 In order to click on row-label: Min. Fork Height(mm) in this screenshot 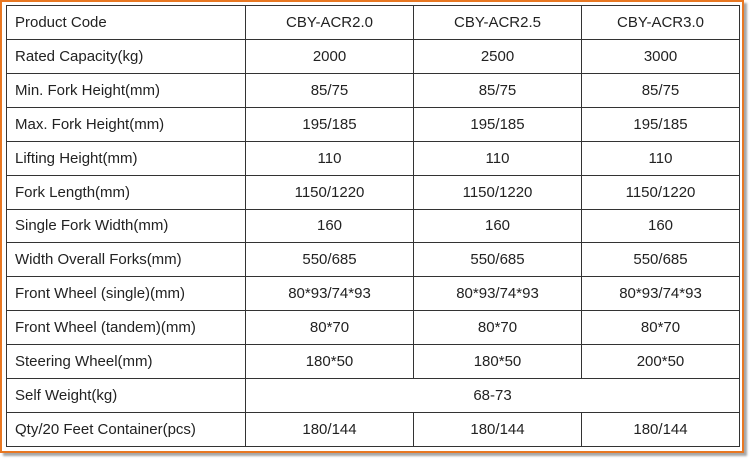, I will do `click(126, 90)`.